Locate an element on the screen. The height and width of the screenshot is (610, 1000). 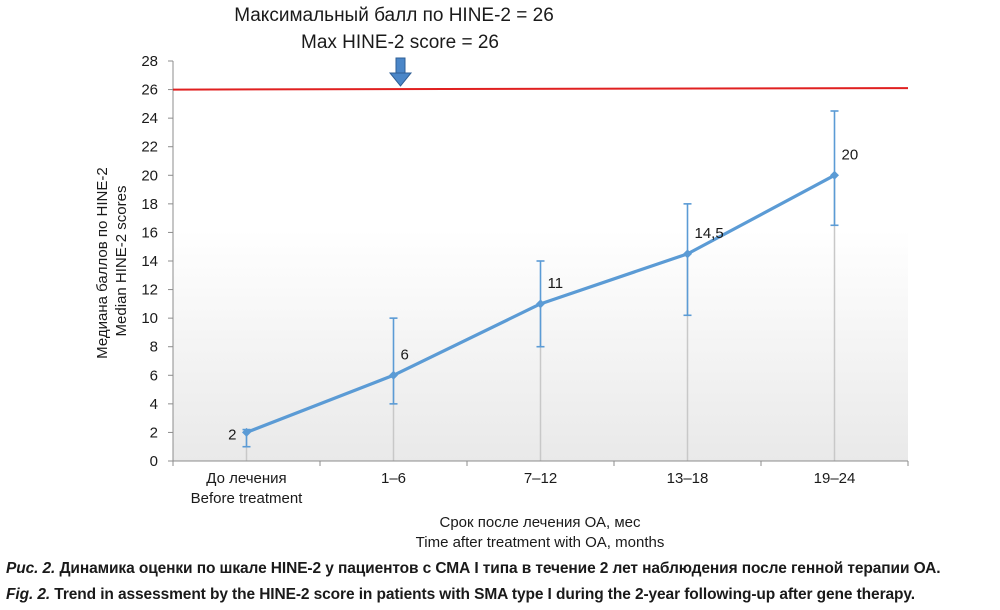
x-tick-label: 1–6 is located at coordinates (393, 478).